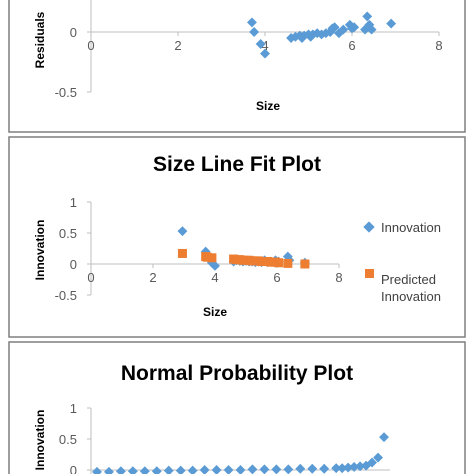 The height and width of the screenshot is (474, 474). I want to click on legend-innovation-label: Innovation, so click(411, 227).